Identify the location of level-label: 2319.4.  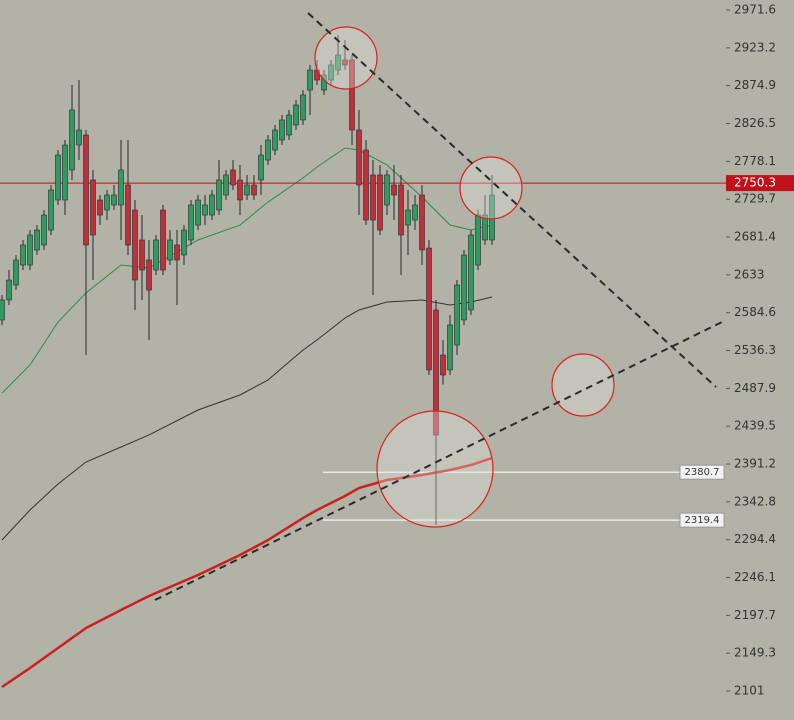
(702, 520).